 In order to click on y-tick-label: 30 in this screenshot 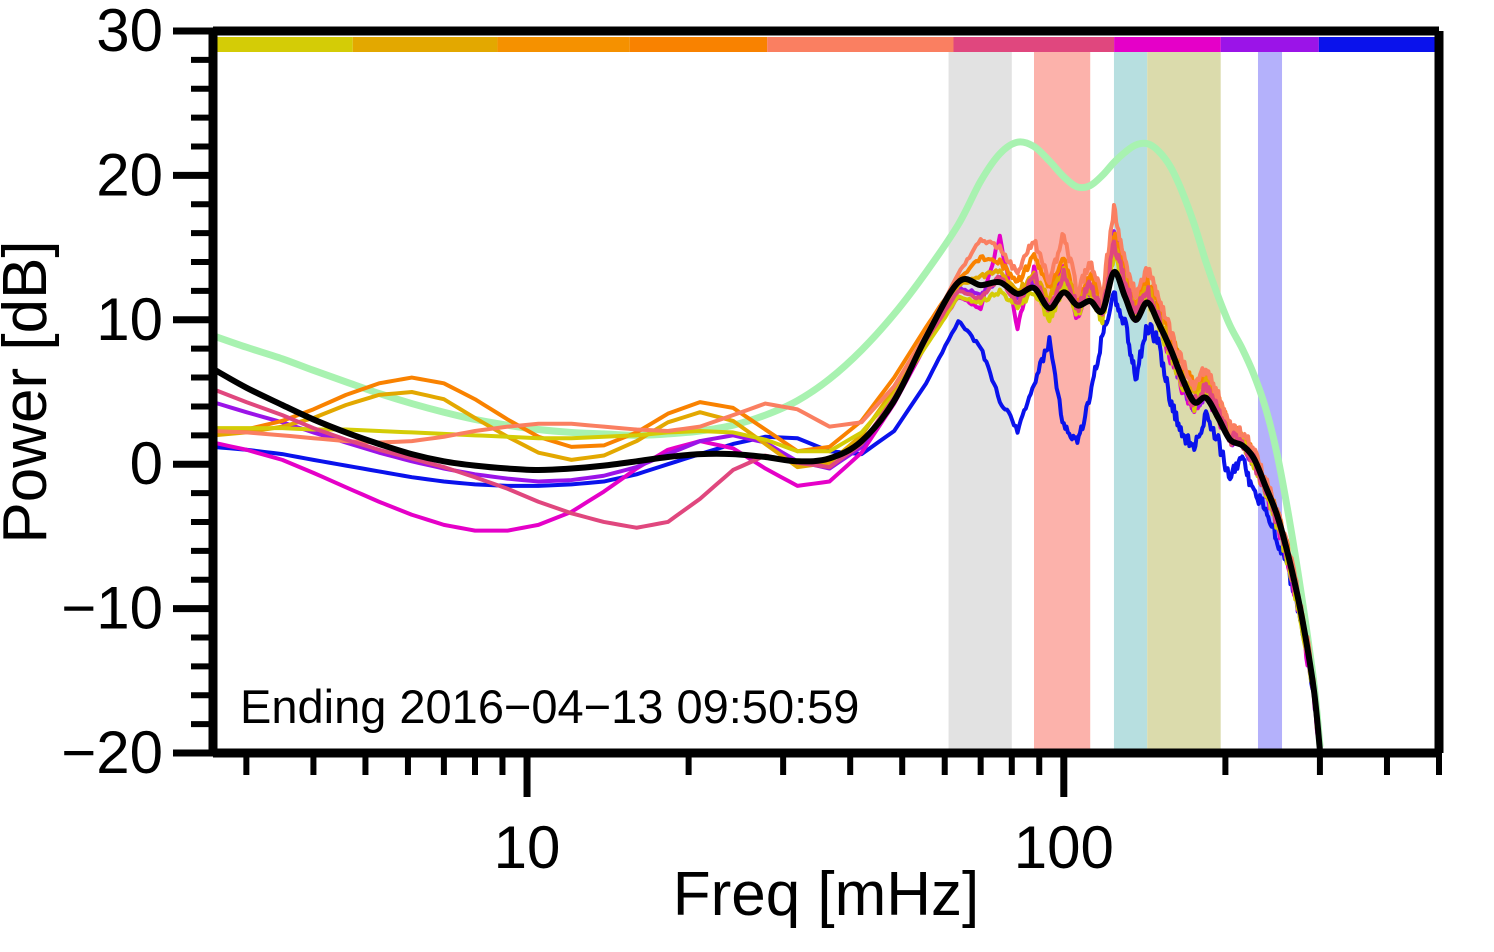, I will do `click(129, 32)`.